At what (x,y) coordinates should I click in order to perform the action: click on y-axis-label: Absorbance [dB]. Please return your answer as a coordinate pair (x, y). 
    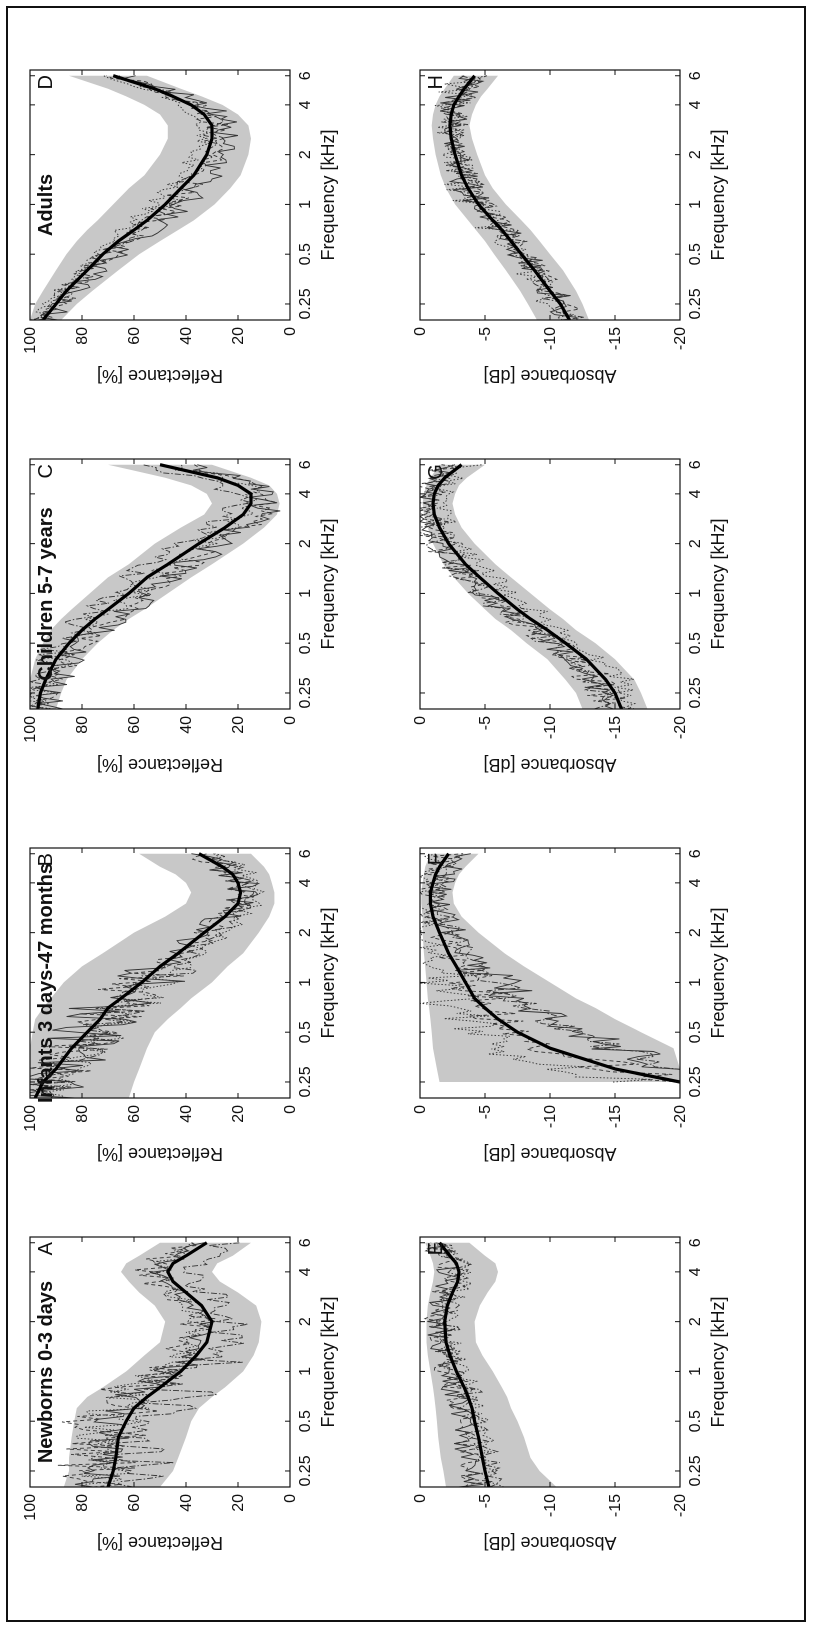
    Looking at the image, I should click on (549, 1543).